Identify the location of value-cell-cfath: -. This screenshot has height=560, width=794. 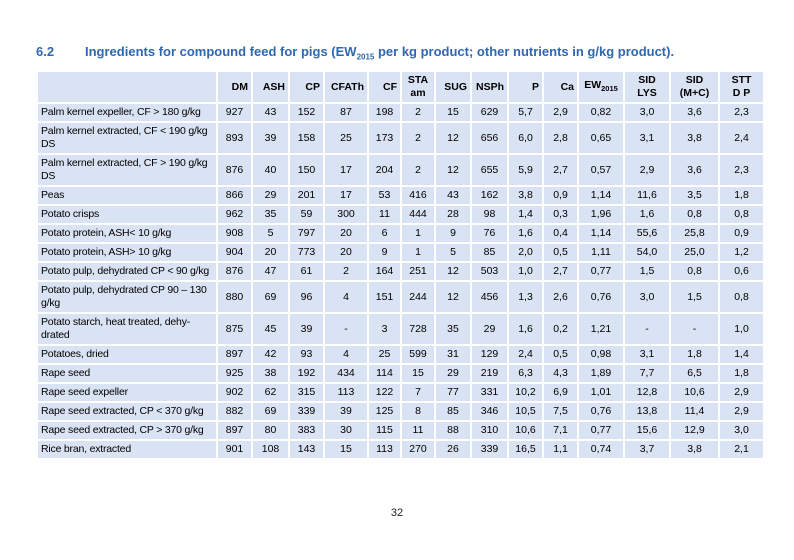
(346, 329).